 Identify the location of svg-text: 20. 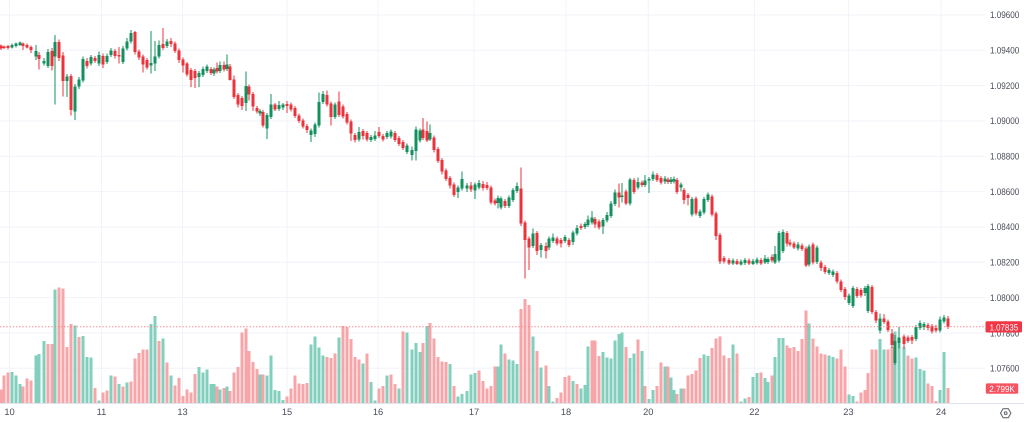
(648, 412).